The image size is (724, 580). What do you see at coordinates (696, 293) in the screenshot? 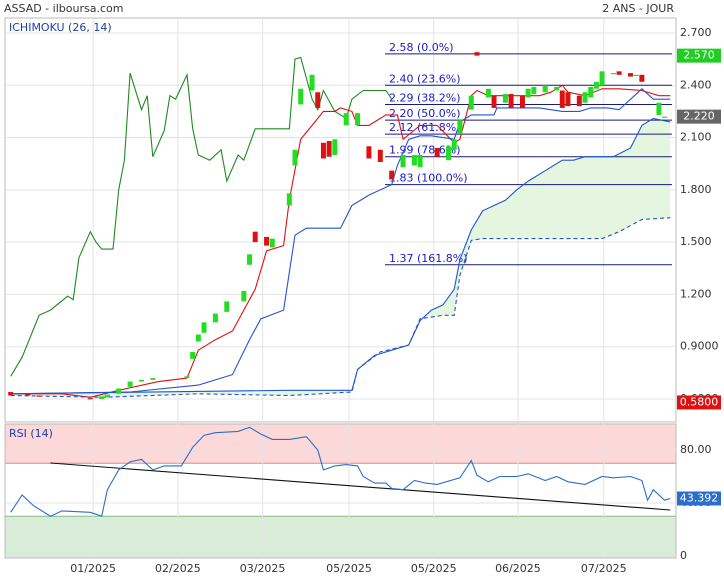
I see `y-tick-label: 1.200` at bounding box center [696, 293].